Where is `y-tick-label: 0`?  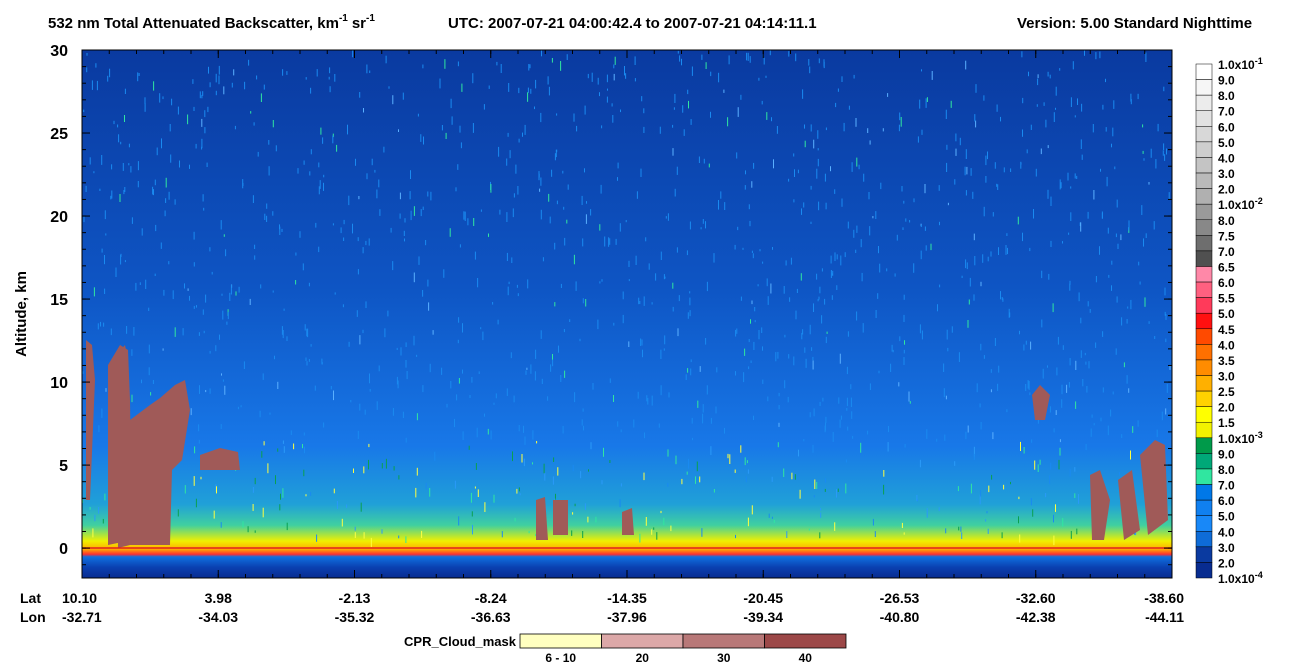
y-tick-label: 0 is located at coordinates (63, 549).